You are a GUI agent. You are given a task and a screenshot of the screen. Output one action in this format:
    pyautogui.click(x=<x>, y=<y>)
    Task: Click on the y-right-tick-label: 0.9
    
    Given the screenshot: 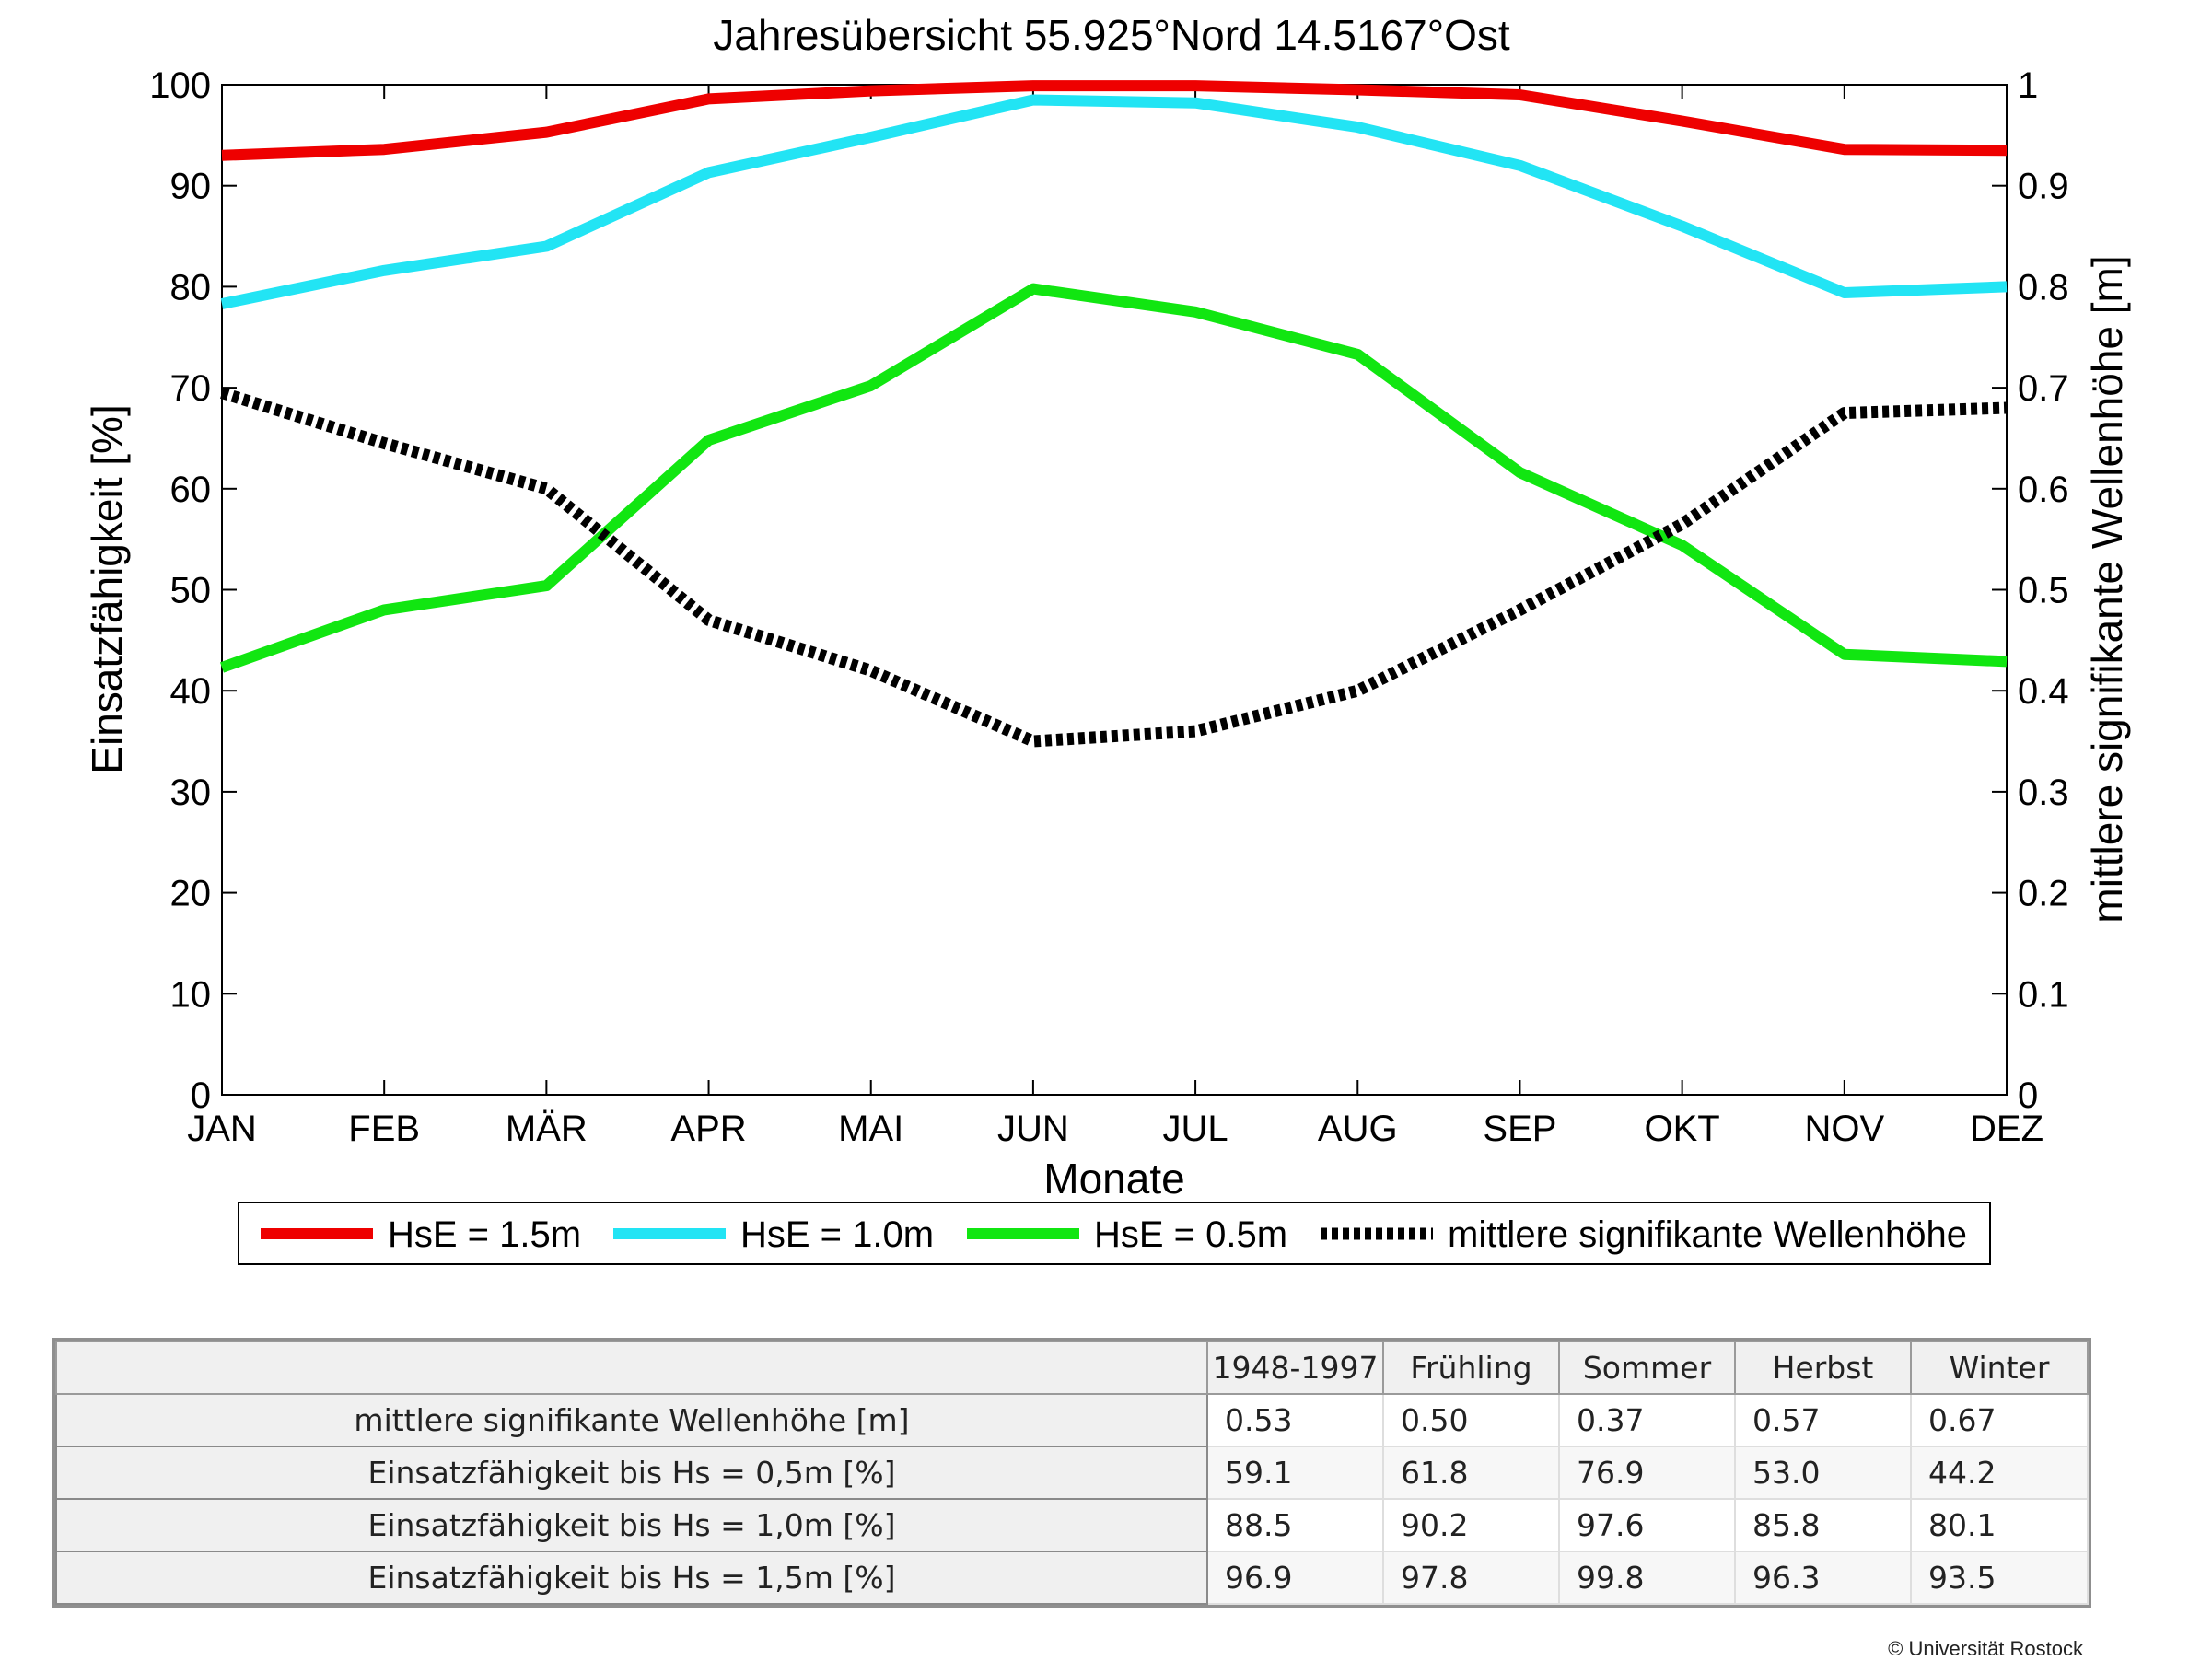 What is the action you would take?
    pyautogui.click(x=2043, y=187)
    